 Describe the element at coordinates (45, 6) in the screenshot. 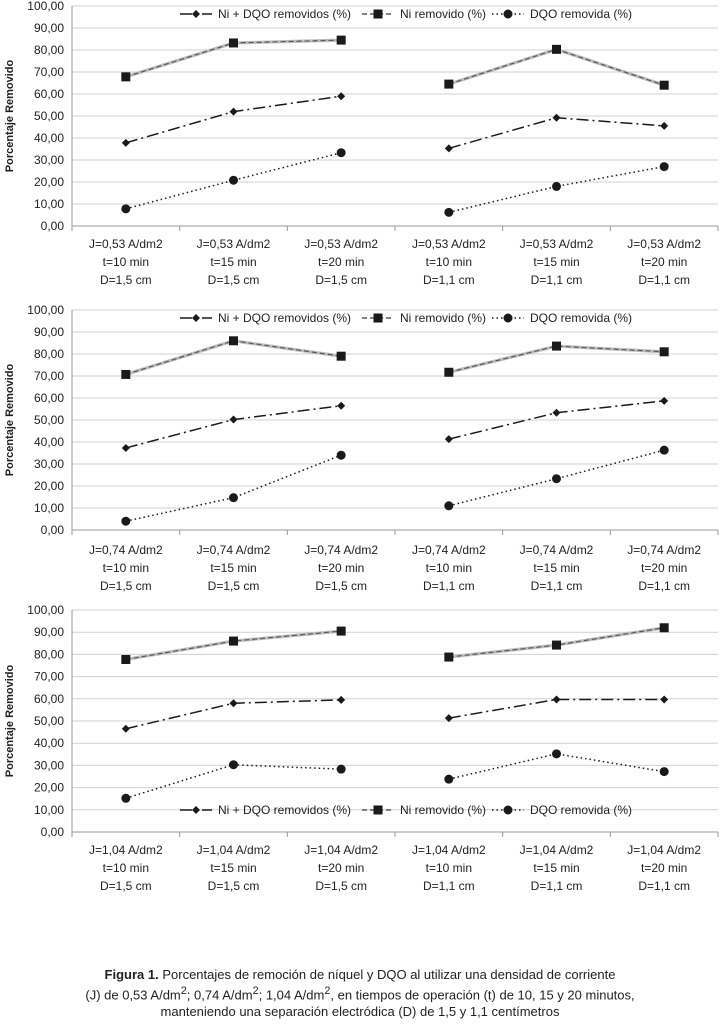

I see `y-tick-label: 100,00` at that location.